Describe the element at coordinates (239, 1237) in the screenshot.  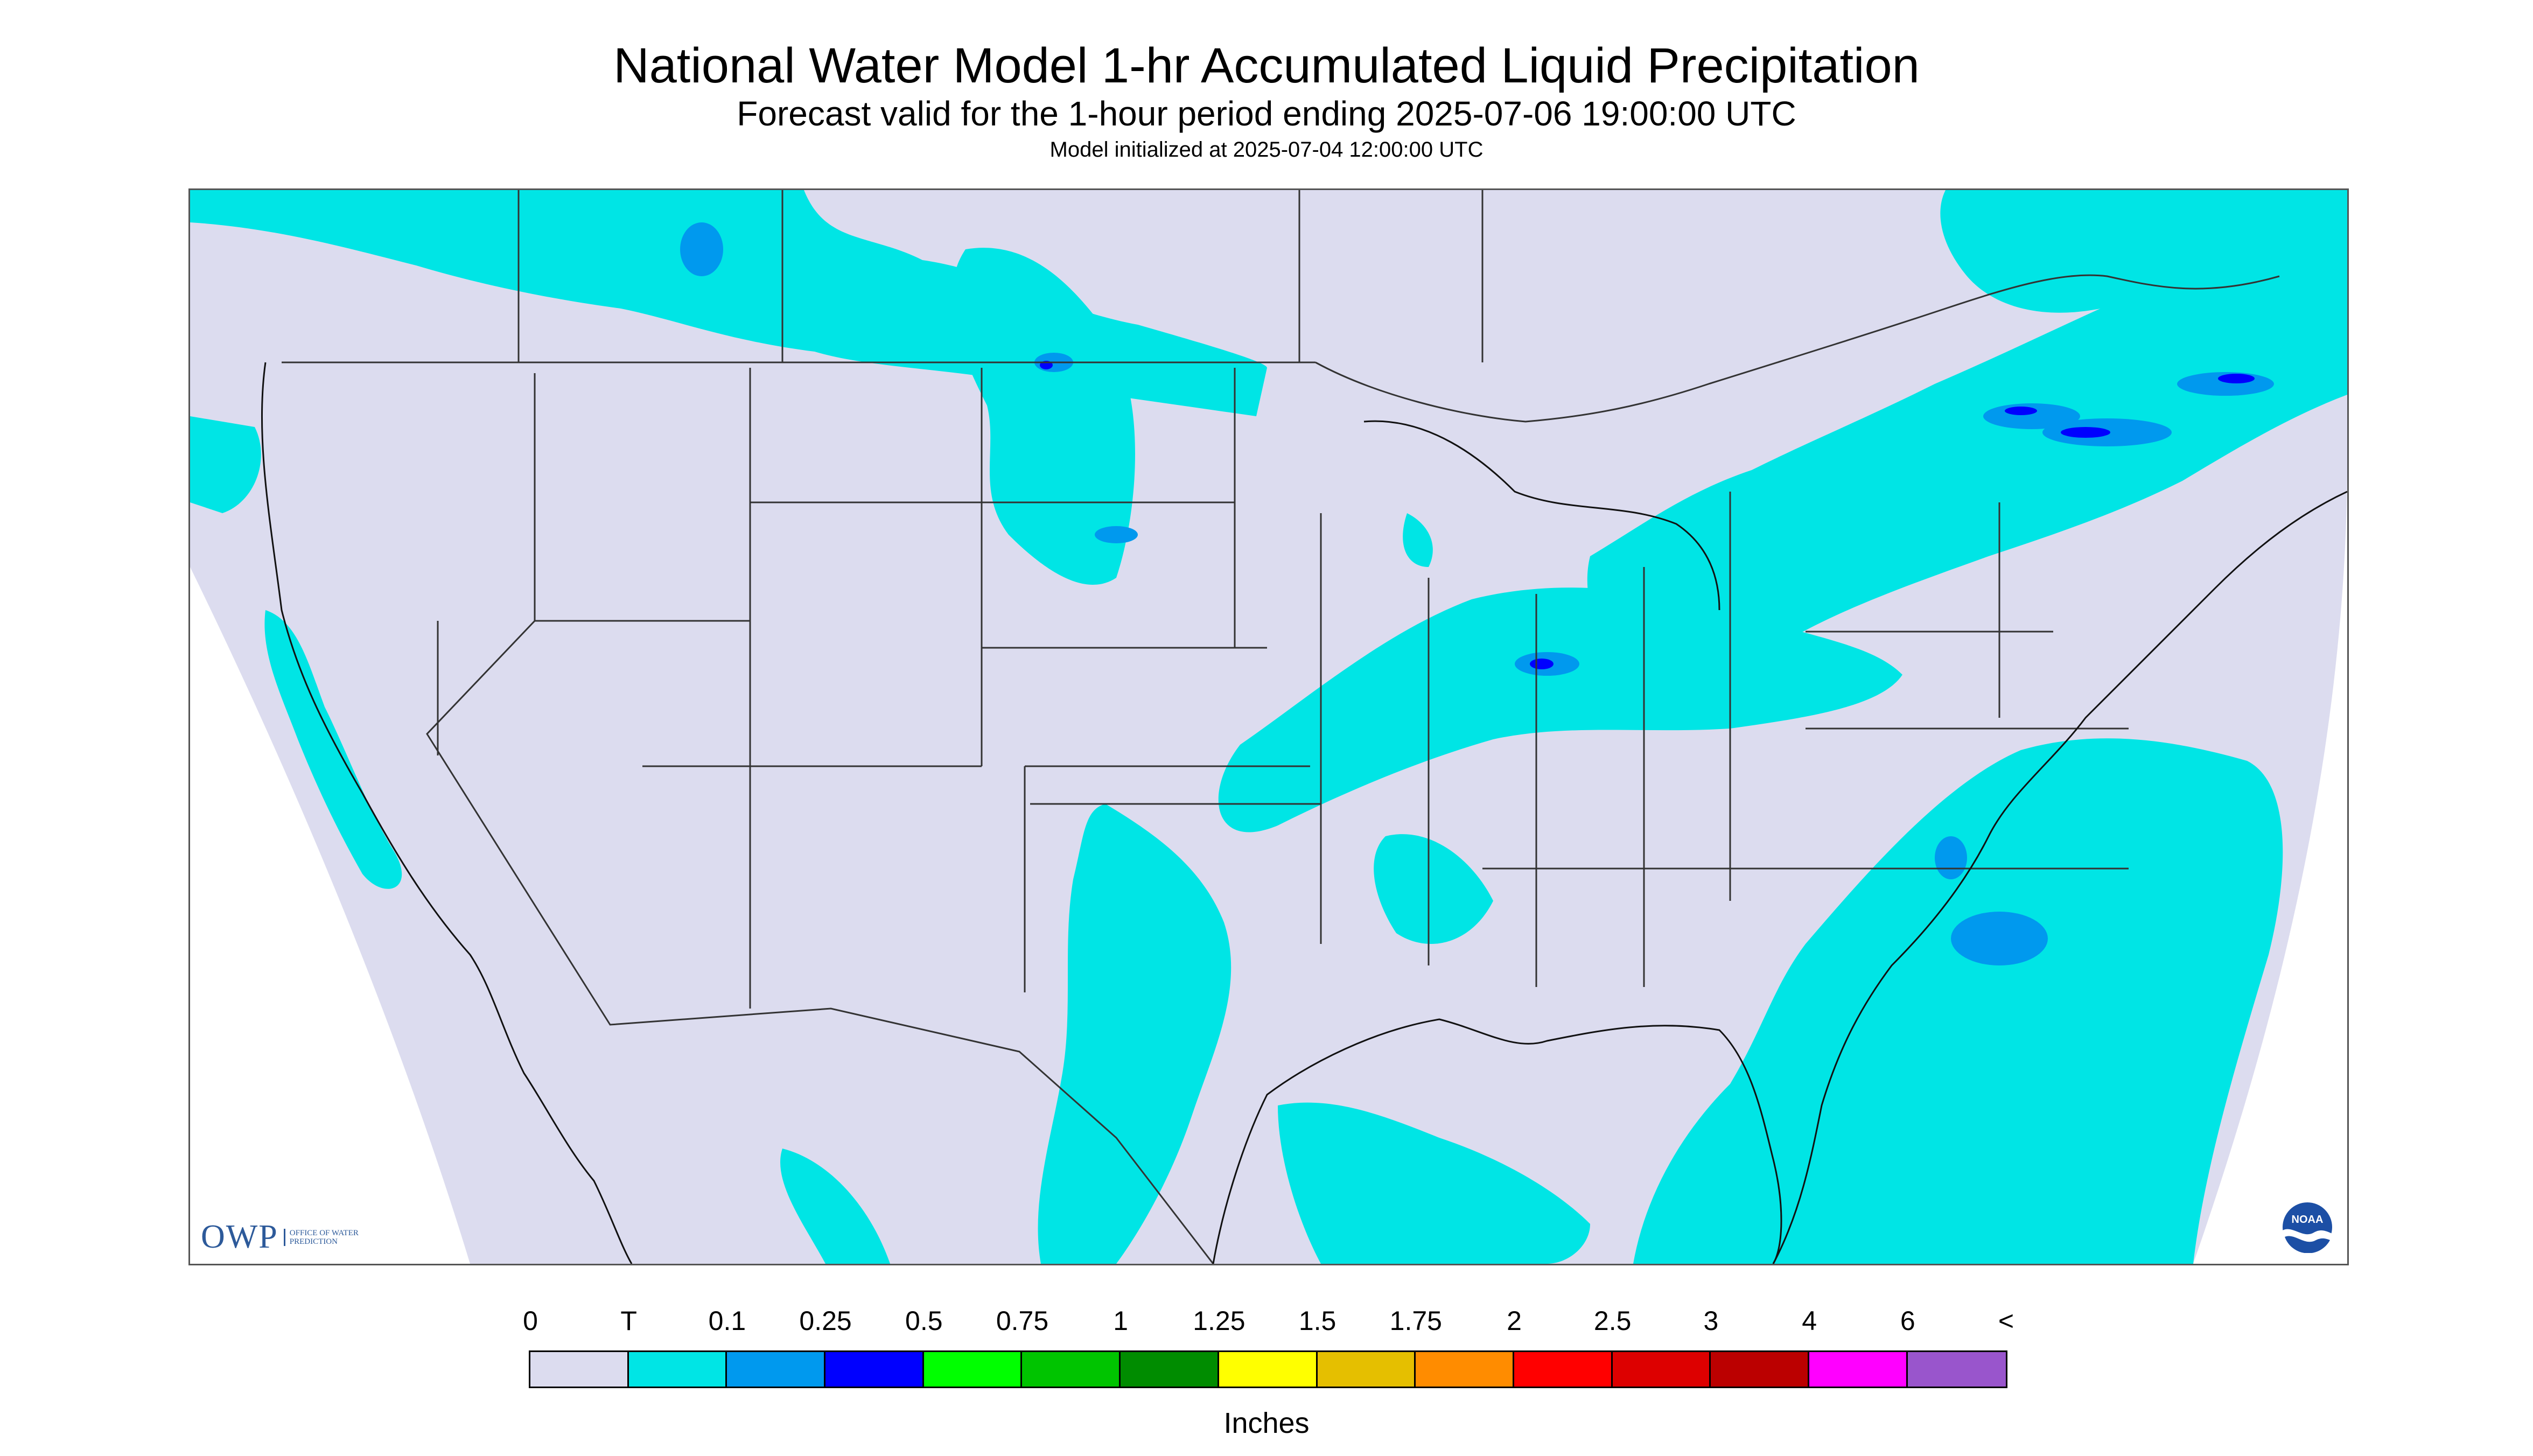
I see `owp-logo-text: OWP` at that location.